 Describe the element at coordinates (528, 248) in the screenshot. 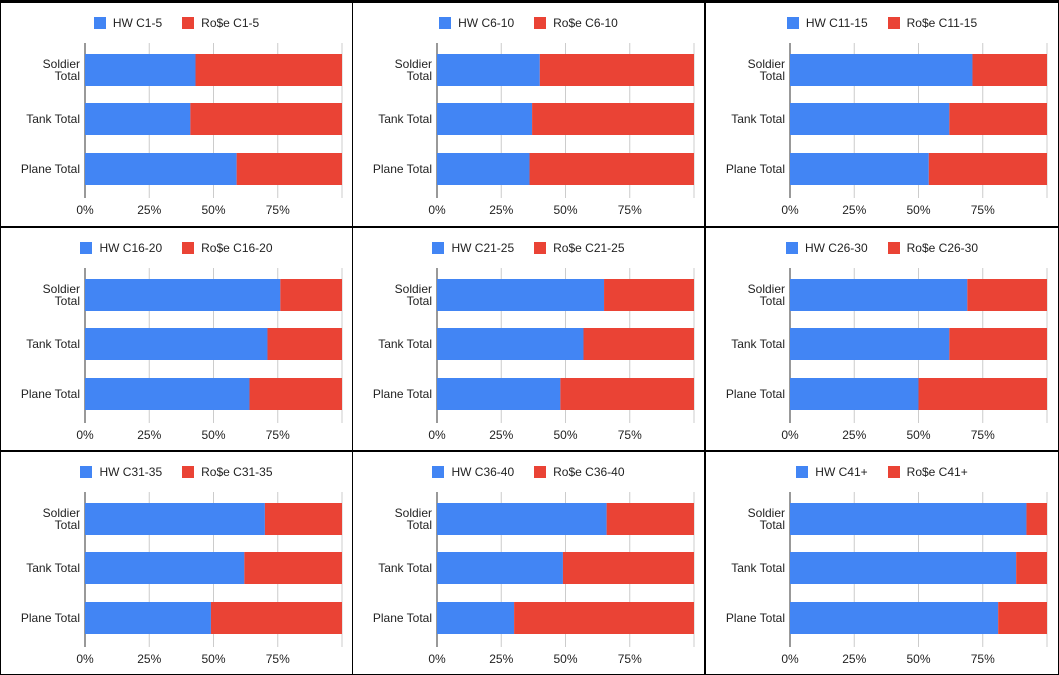

I see `chart-legend: HW C21-25 Ro$e C21-25` at that location.